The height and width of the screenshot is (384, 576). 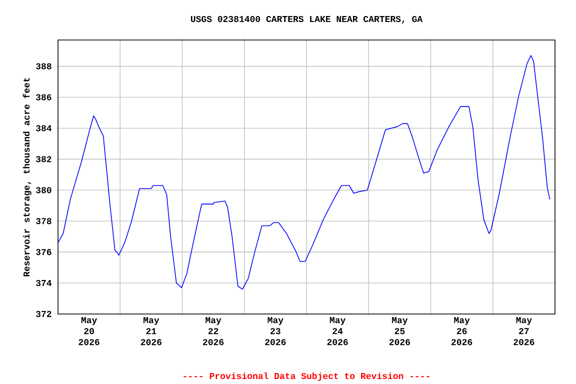 I want to click on x-tick-label: May 26 2026, so click(x=462, y=331).